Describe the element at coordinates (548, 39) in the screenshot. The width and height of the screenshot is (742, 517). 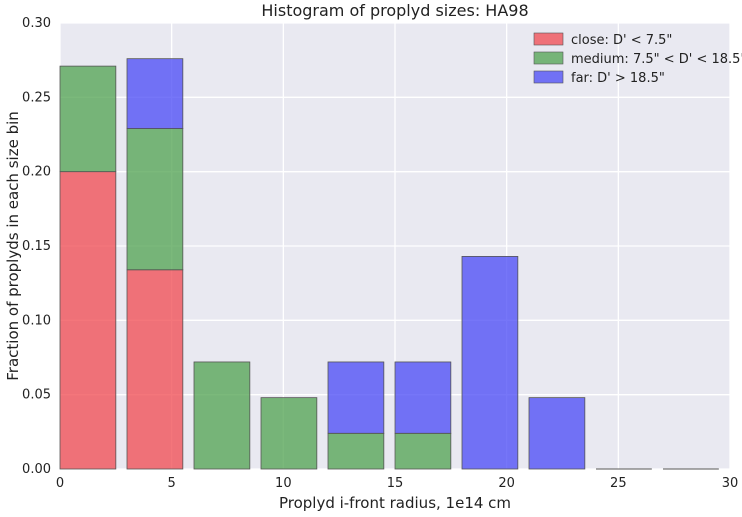
I see `legend-swatch-close` at that location.